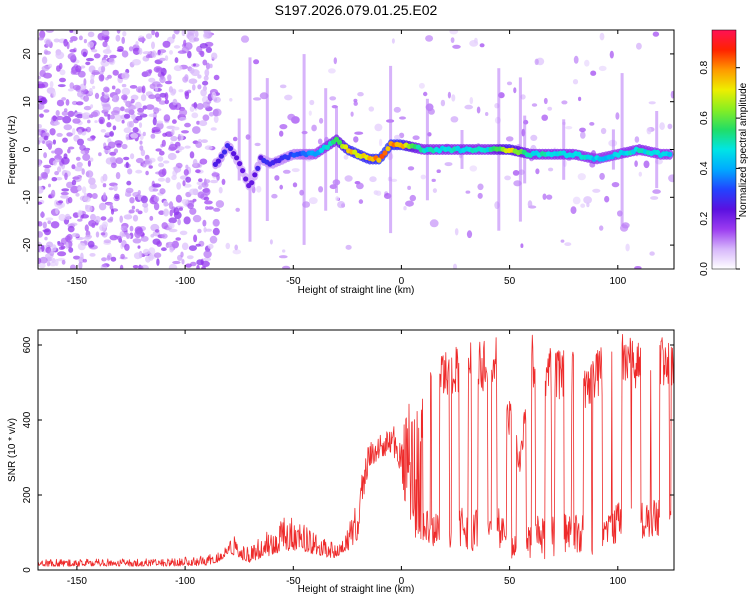  Describe the element at coordinates (27, 344) in the screenshot. I see `snr-y-tick-label: 600` at that location.